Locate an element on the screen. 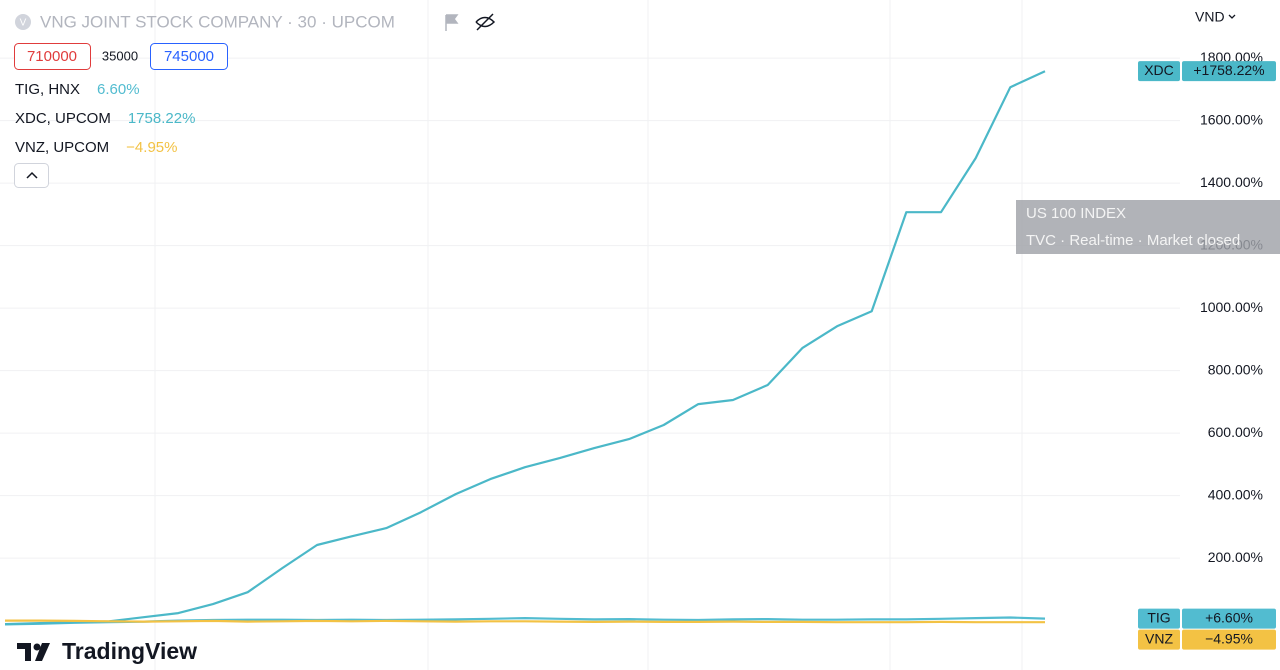 The height and width of the screenshot is (670, 1280). bid-button is located at coordinates (52, 56).